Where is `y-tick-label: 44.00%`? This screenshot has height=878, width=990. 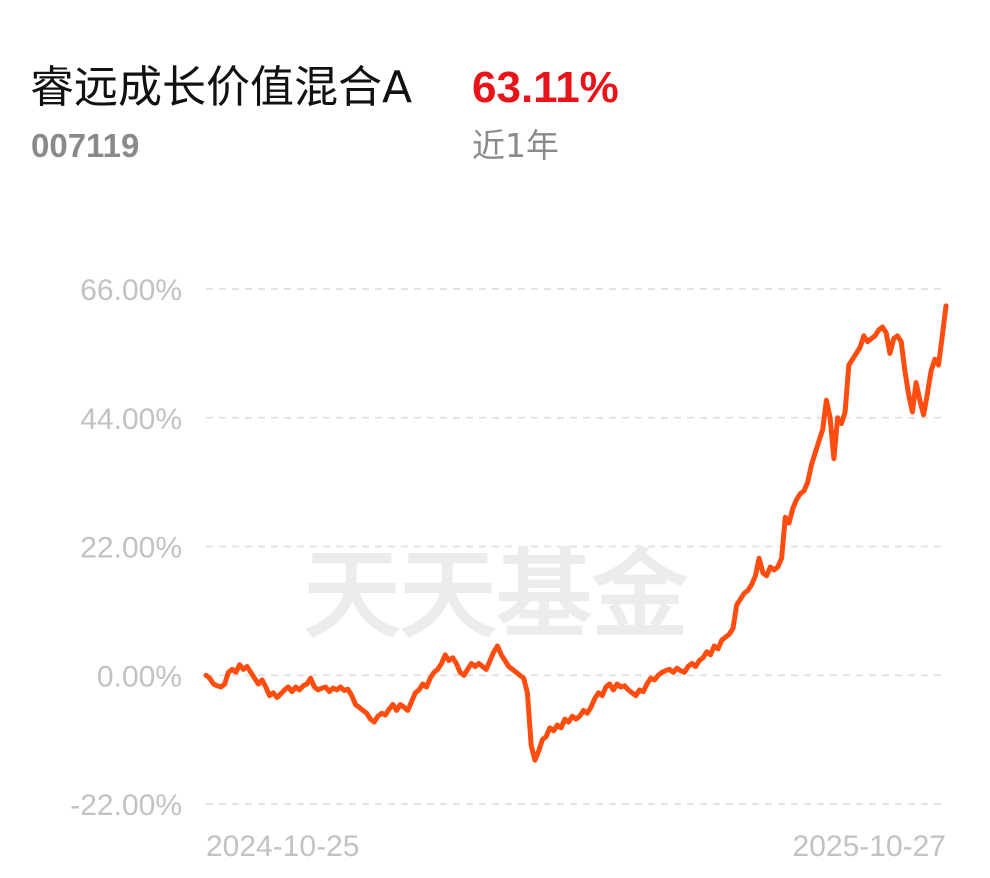
y-tick-label: 44.00% is located at coordinates (131, 419).